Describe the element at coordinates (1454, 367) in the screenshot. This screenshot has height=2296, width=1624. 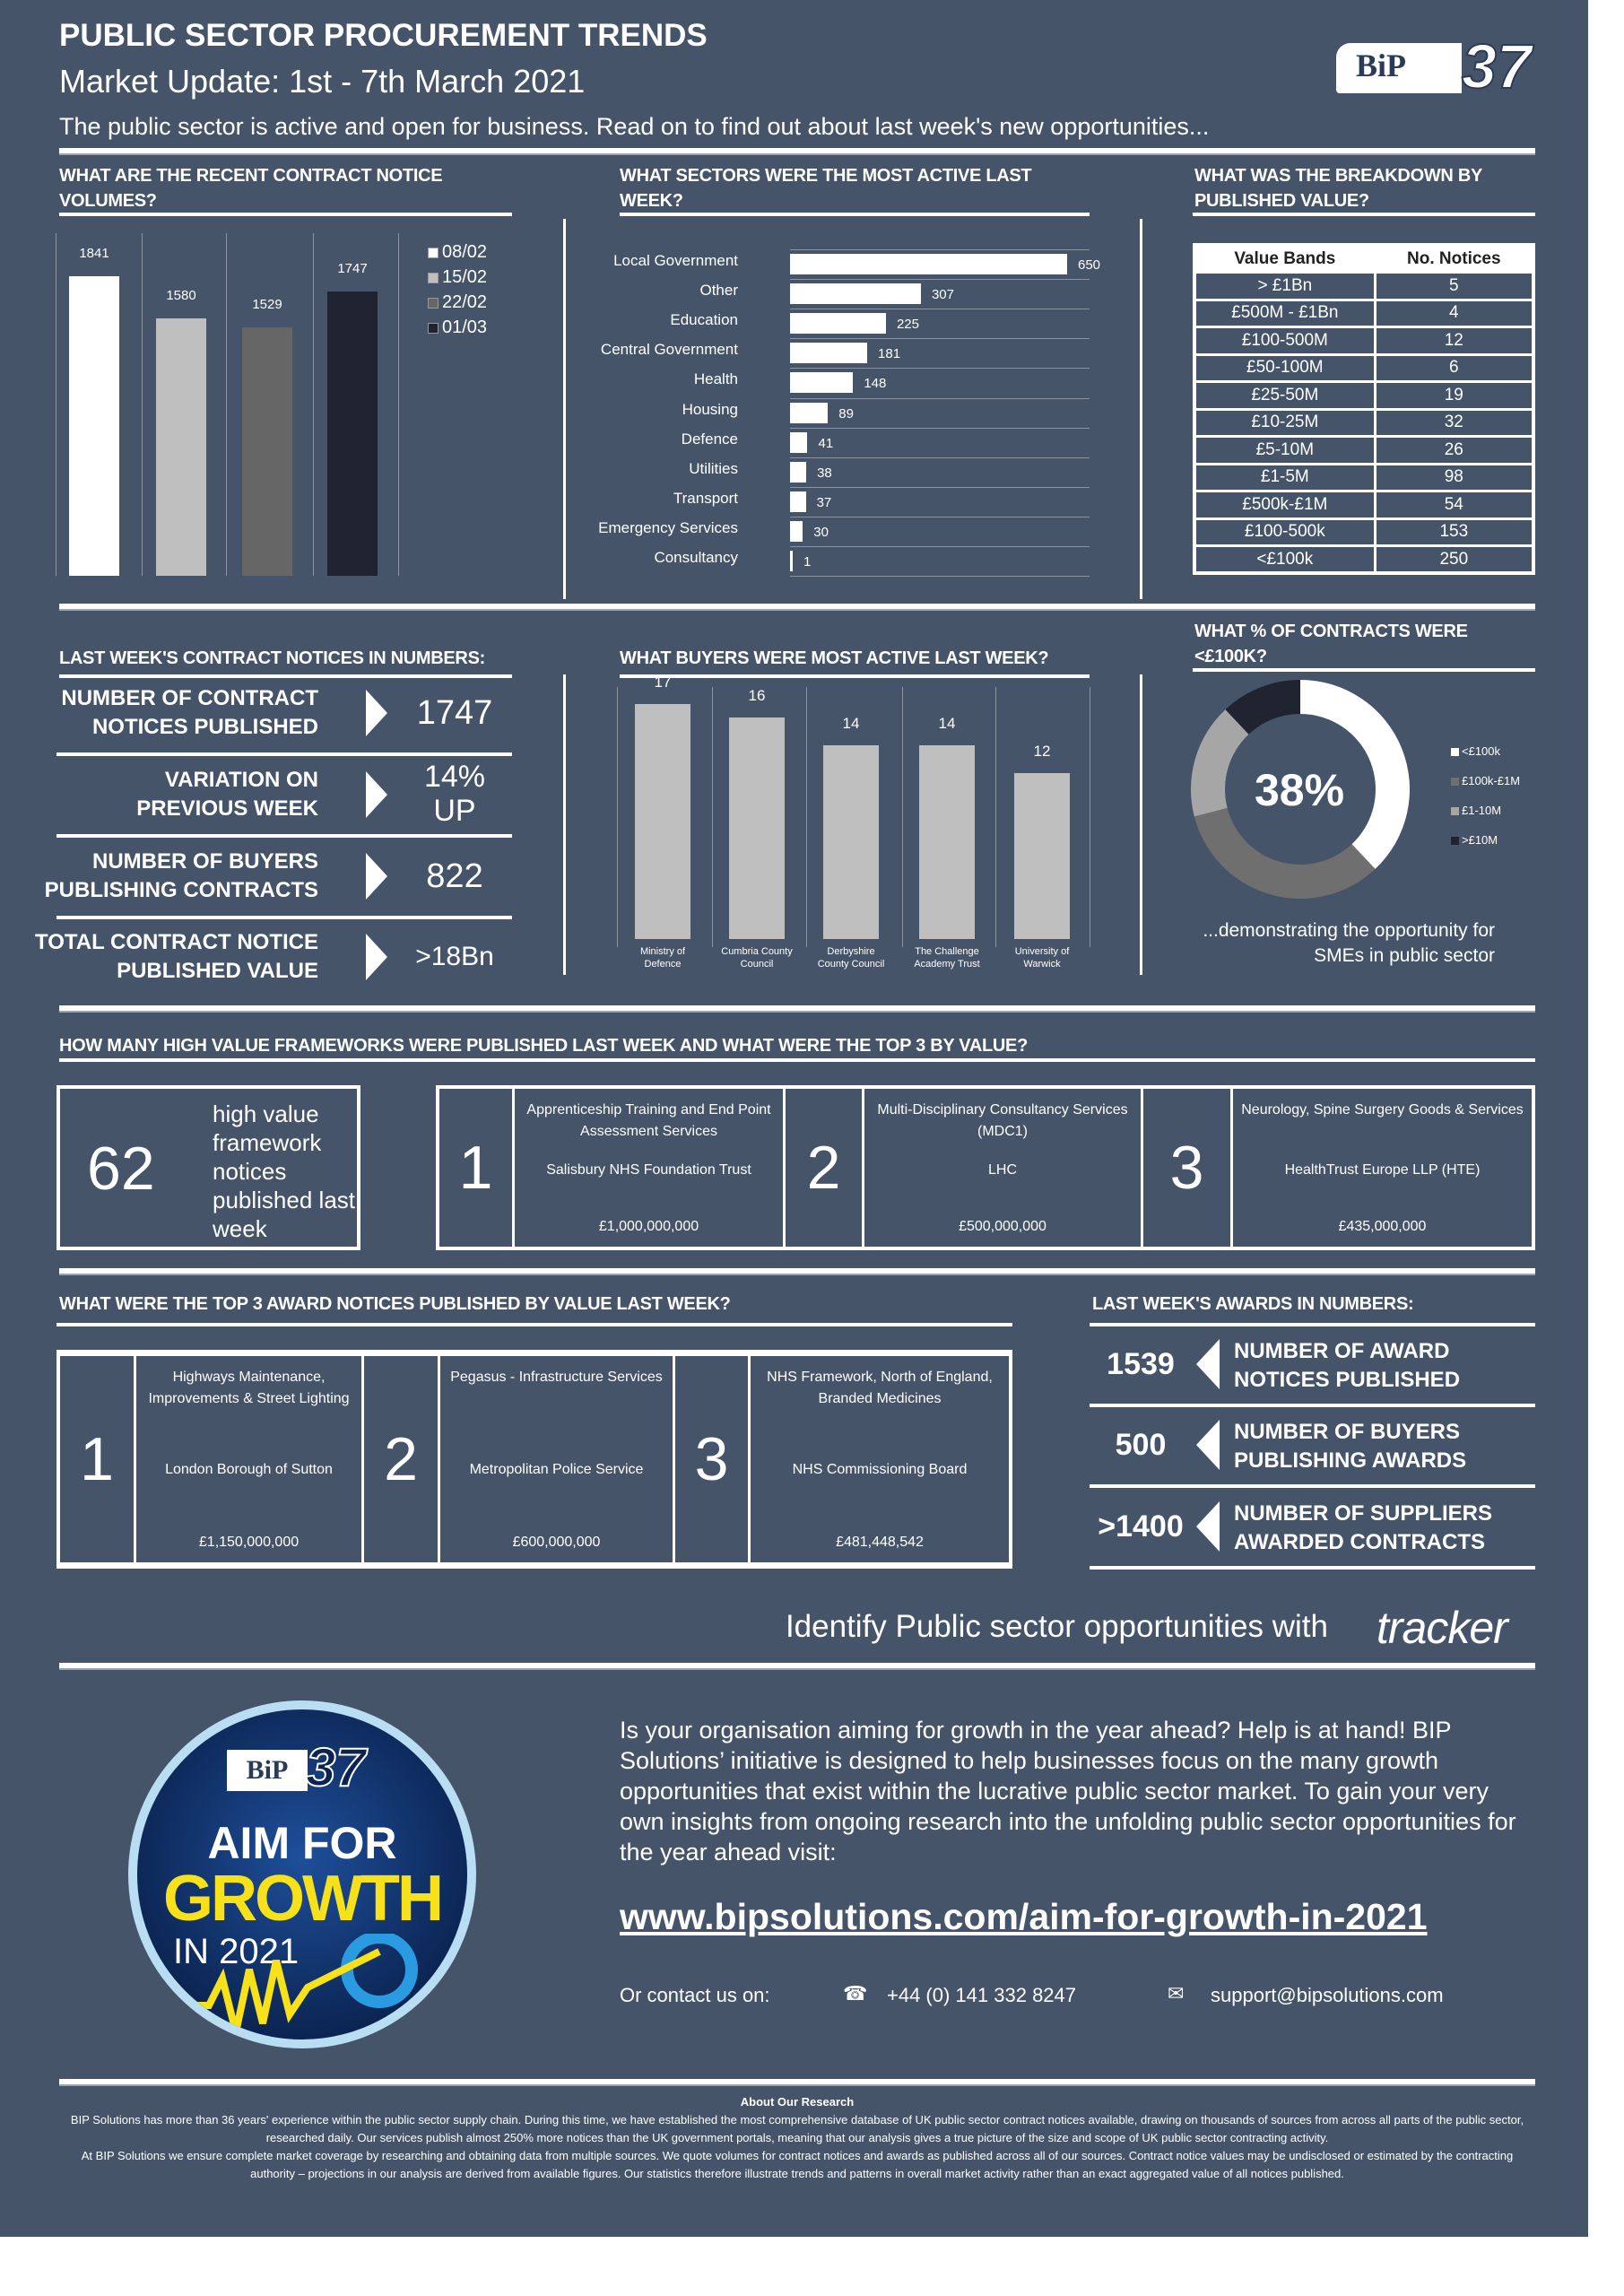
I see `notice-count: 6` at that location.